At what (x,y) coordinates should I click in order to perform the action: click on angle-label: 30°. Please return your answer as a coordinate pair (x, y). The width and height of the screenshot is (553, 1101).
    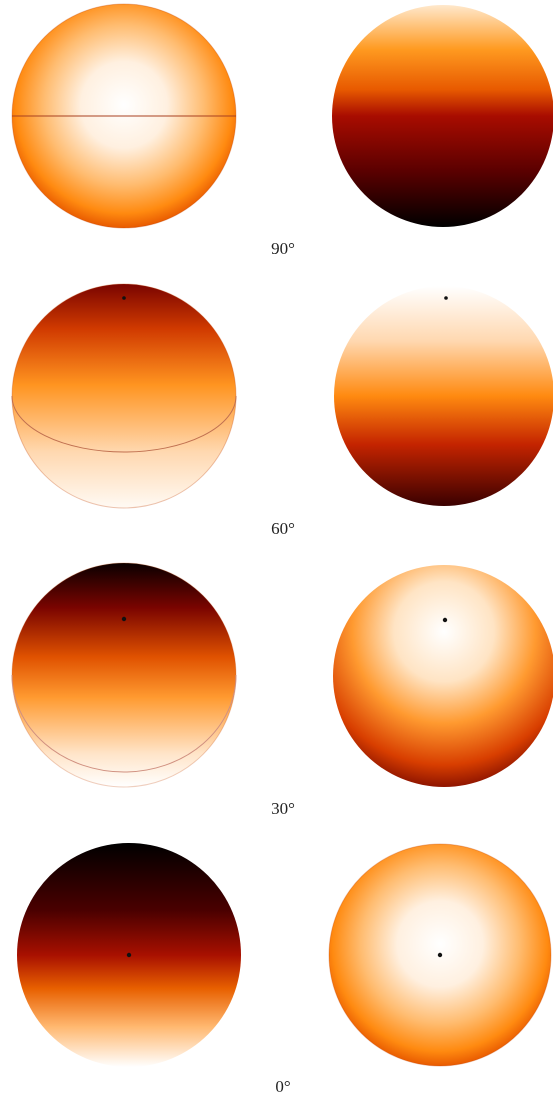
    Looking at the image, I should click on (283, 808).